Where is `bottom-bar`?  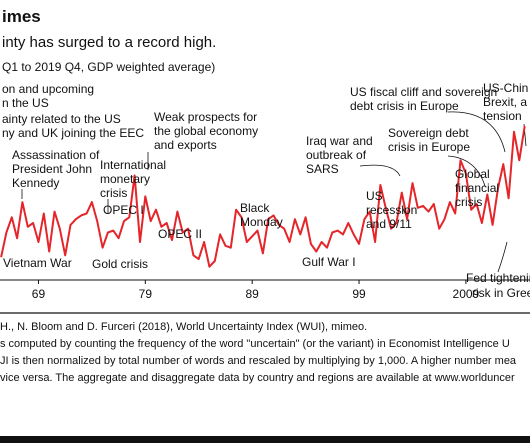 bottom-bar is located at coordinates (265, 439).